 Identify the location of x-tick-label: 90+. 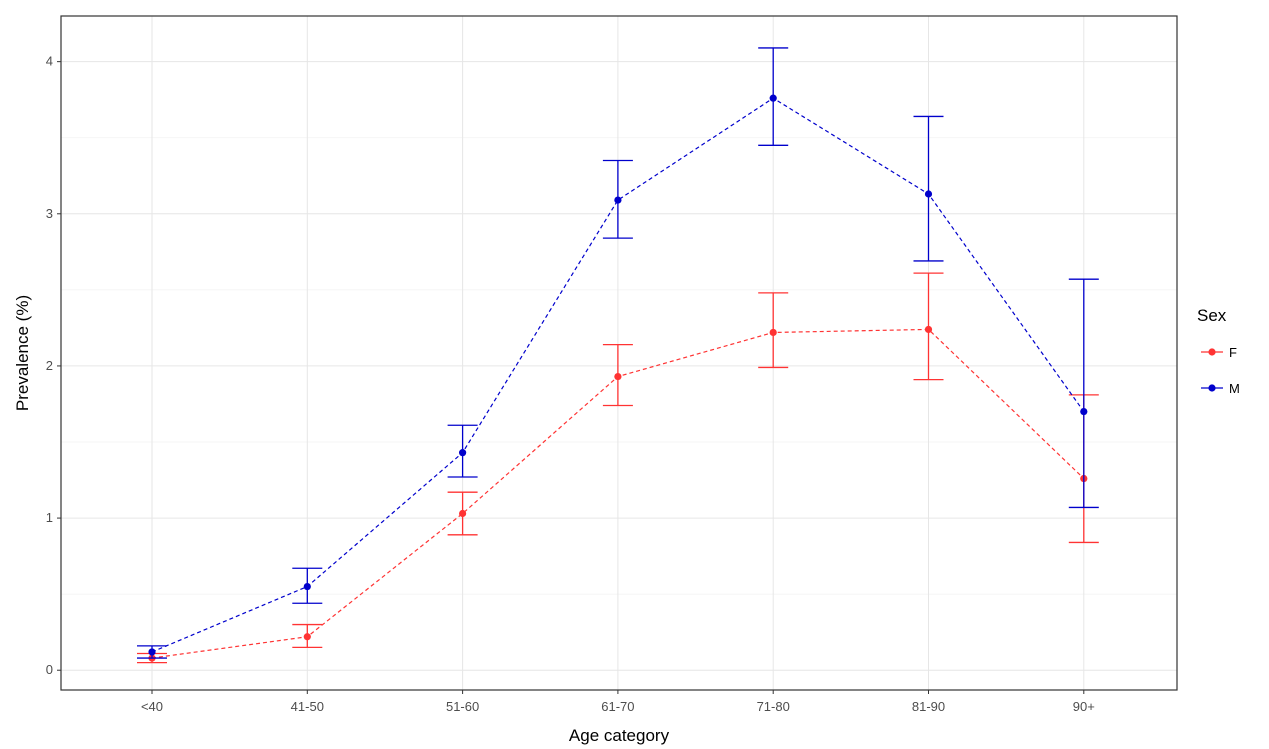
(1084, 706).